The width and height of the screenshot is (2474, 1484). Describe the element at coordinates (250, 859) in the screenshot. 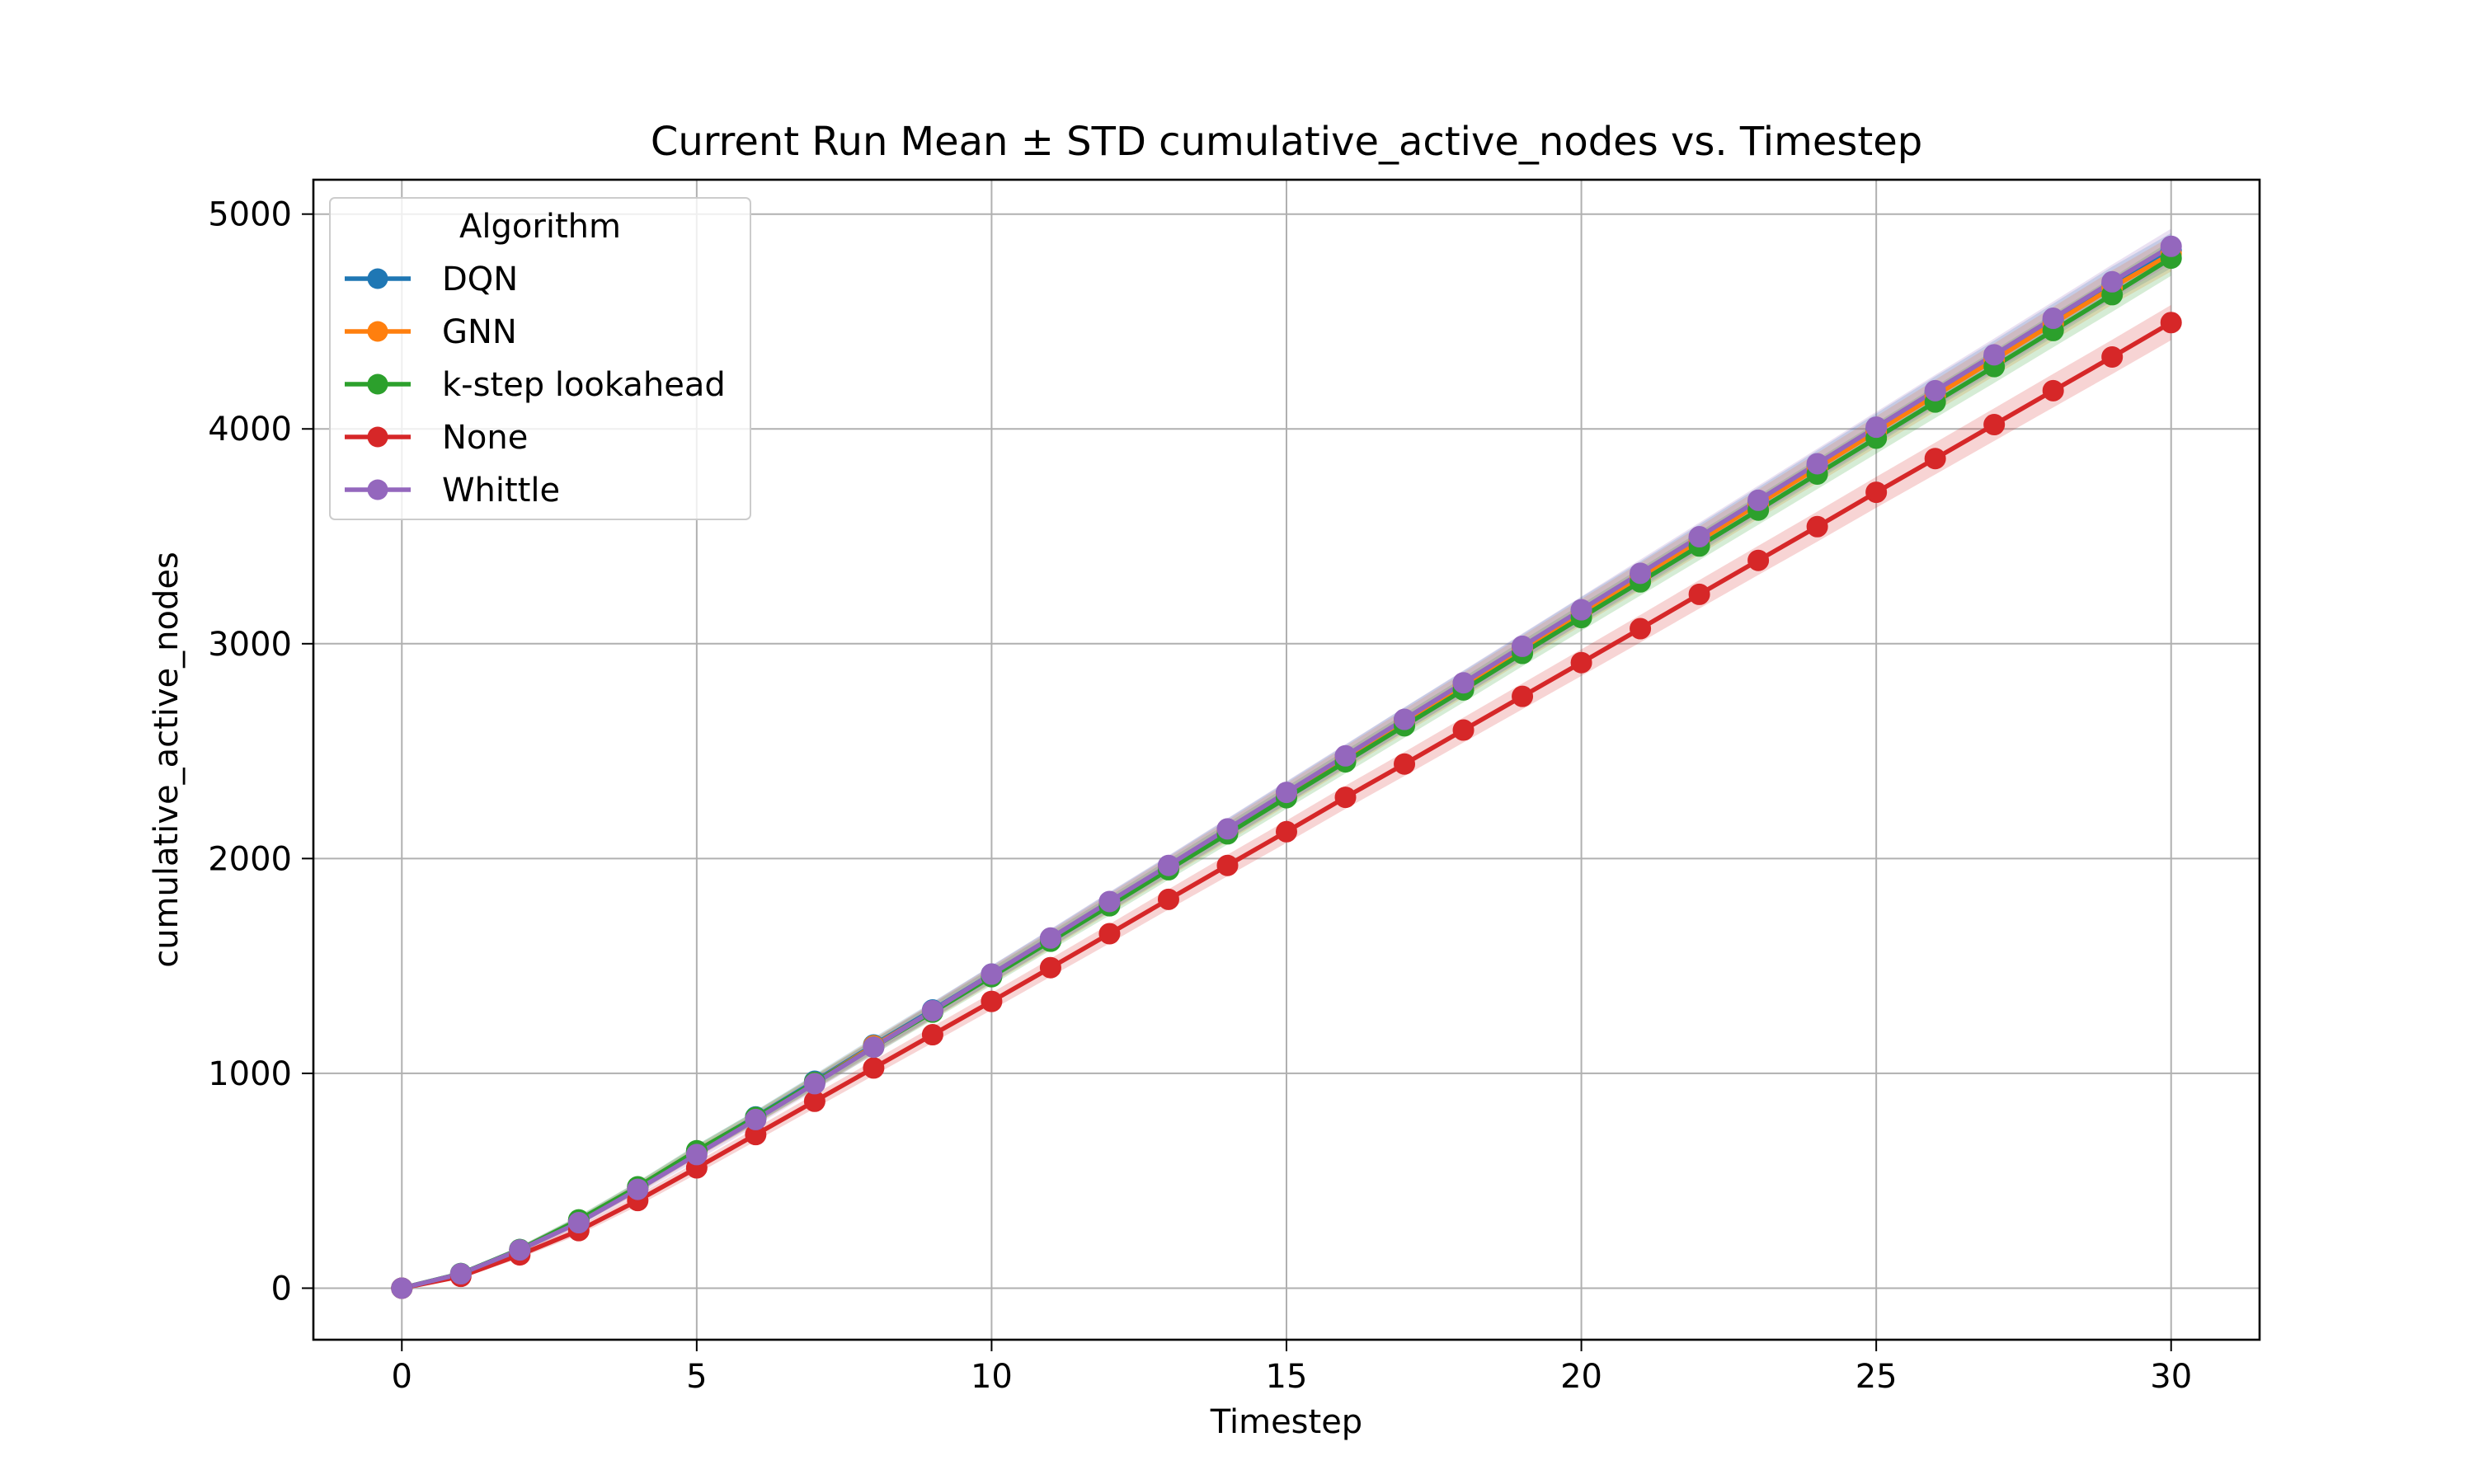

I see `y-tick-label: 2000` at that location.